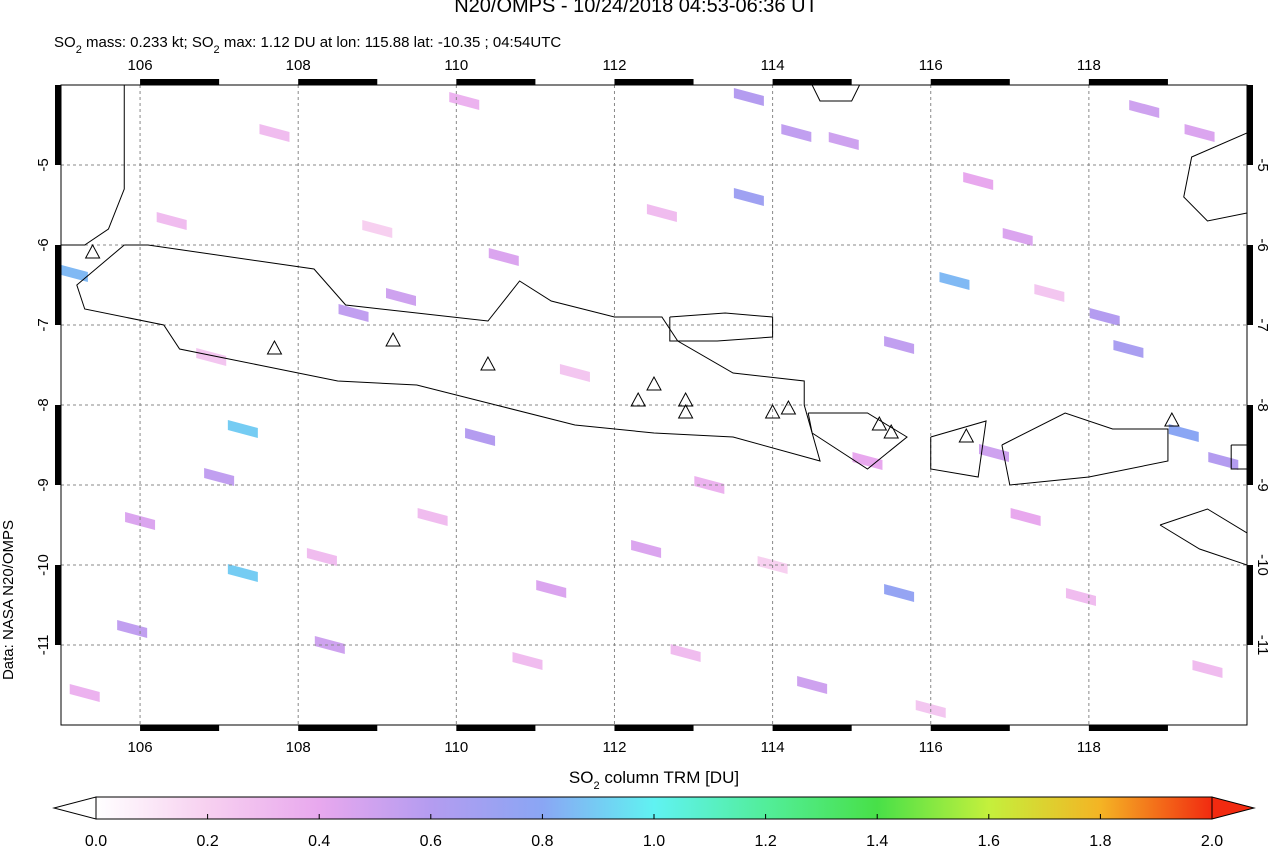 The width and height of the screenshot is (1272, 858). I want to click on colorbar-over, so click(1233, 808).